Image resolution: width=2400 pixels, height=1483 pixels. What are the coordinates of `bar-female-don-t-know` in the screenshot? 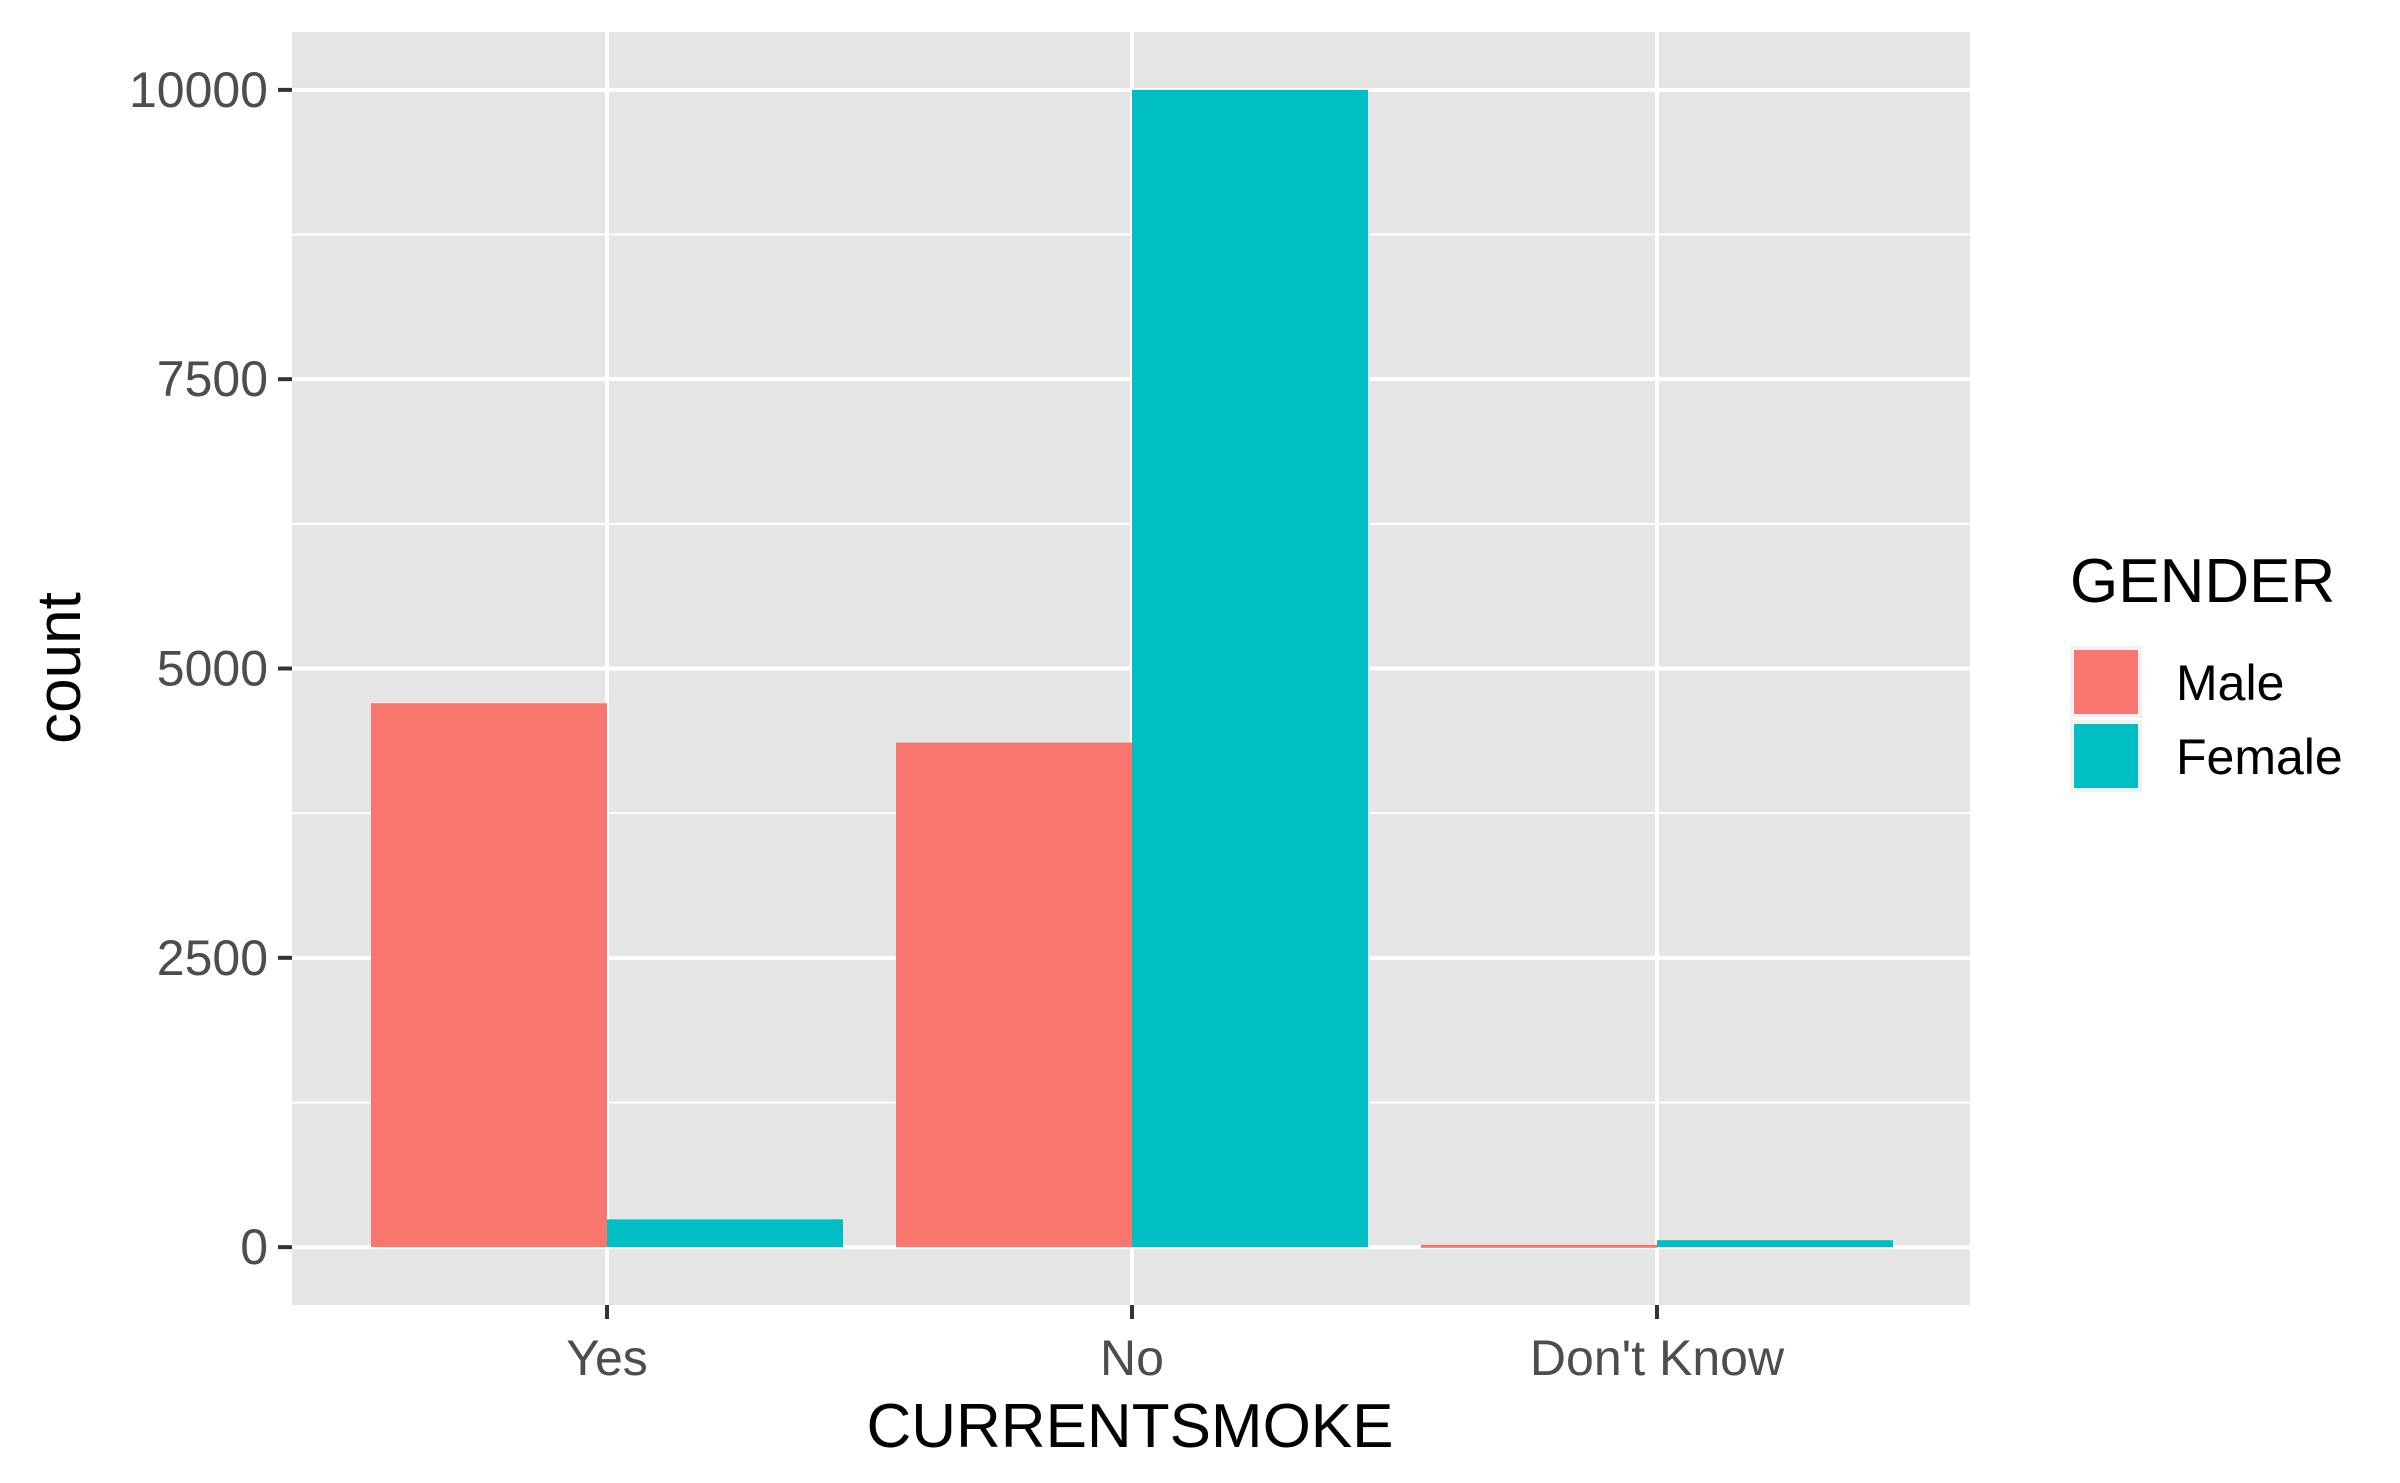 It's located at (1775, 1244).